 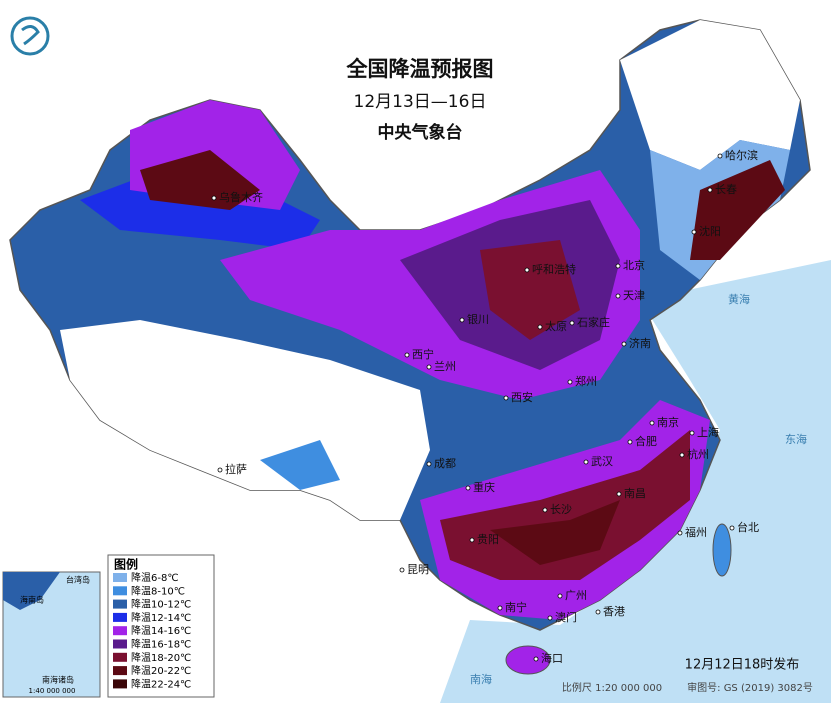 I want to click on logo, so click(x=30, y=36).